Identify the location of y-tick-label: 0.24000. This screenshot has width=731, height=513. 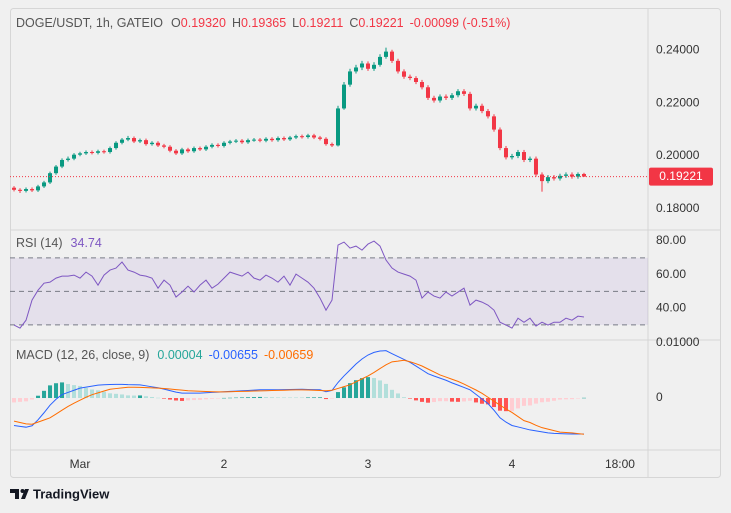
(678, 49).